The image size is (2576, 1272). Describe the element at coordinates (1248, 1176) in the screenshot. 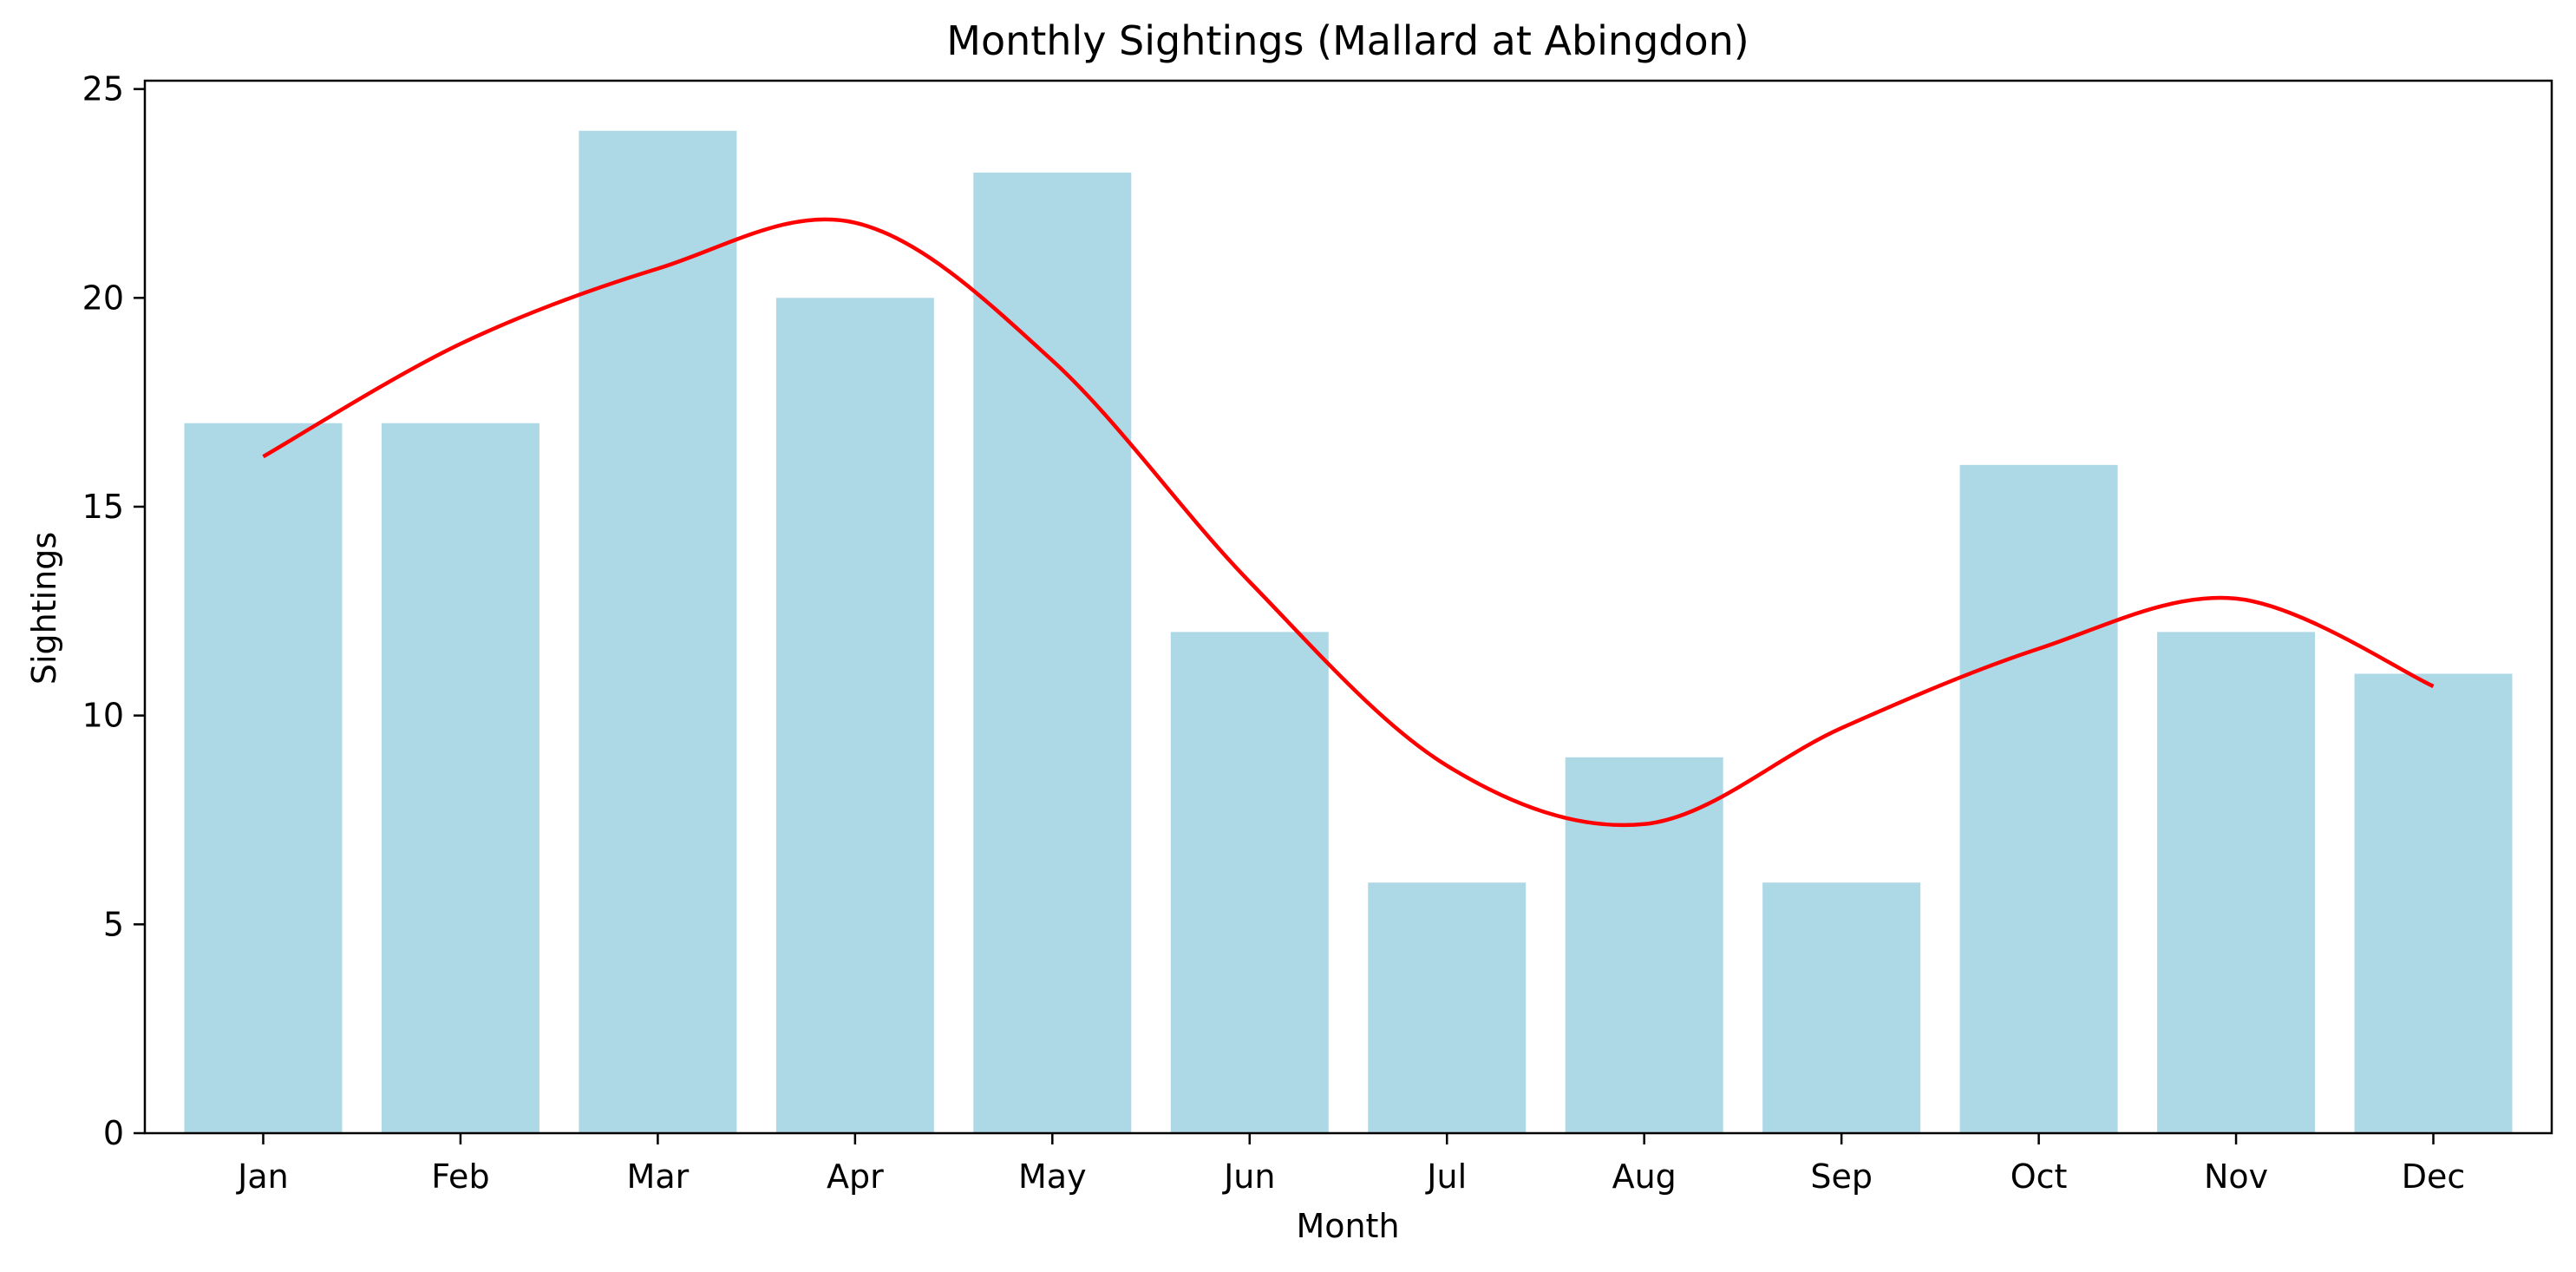

I see `x-tick-label-jun: Jun` at that location.